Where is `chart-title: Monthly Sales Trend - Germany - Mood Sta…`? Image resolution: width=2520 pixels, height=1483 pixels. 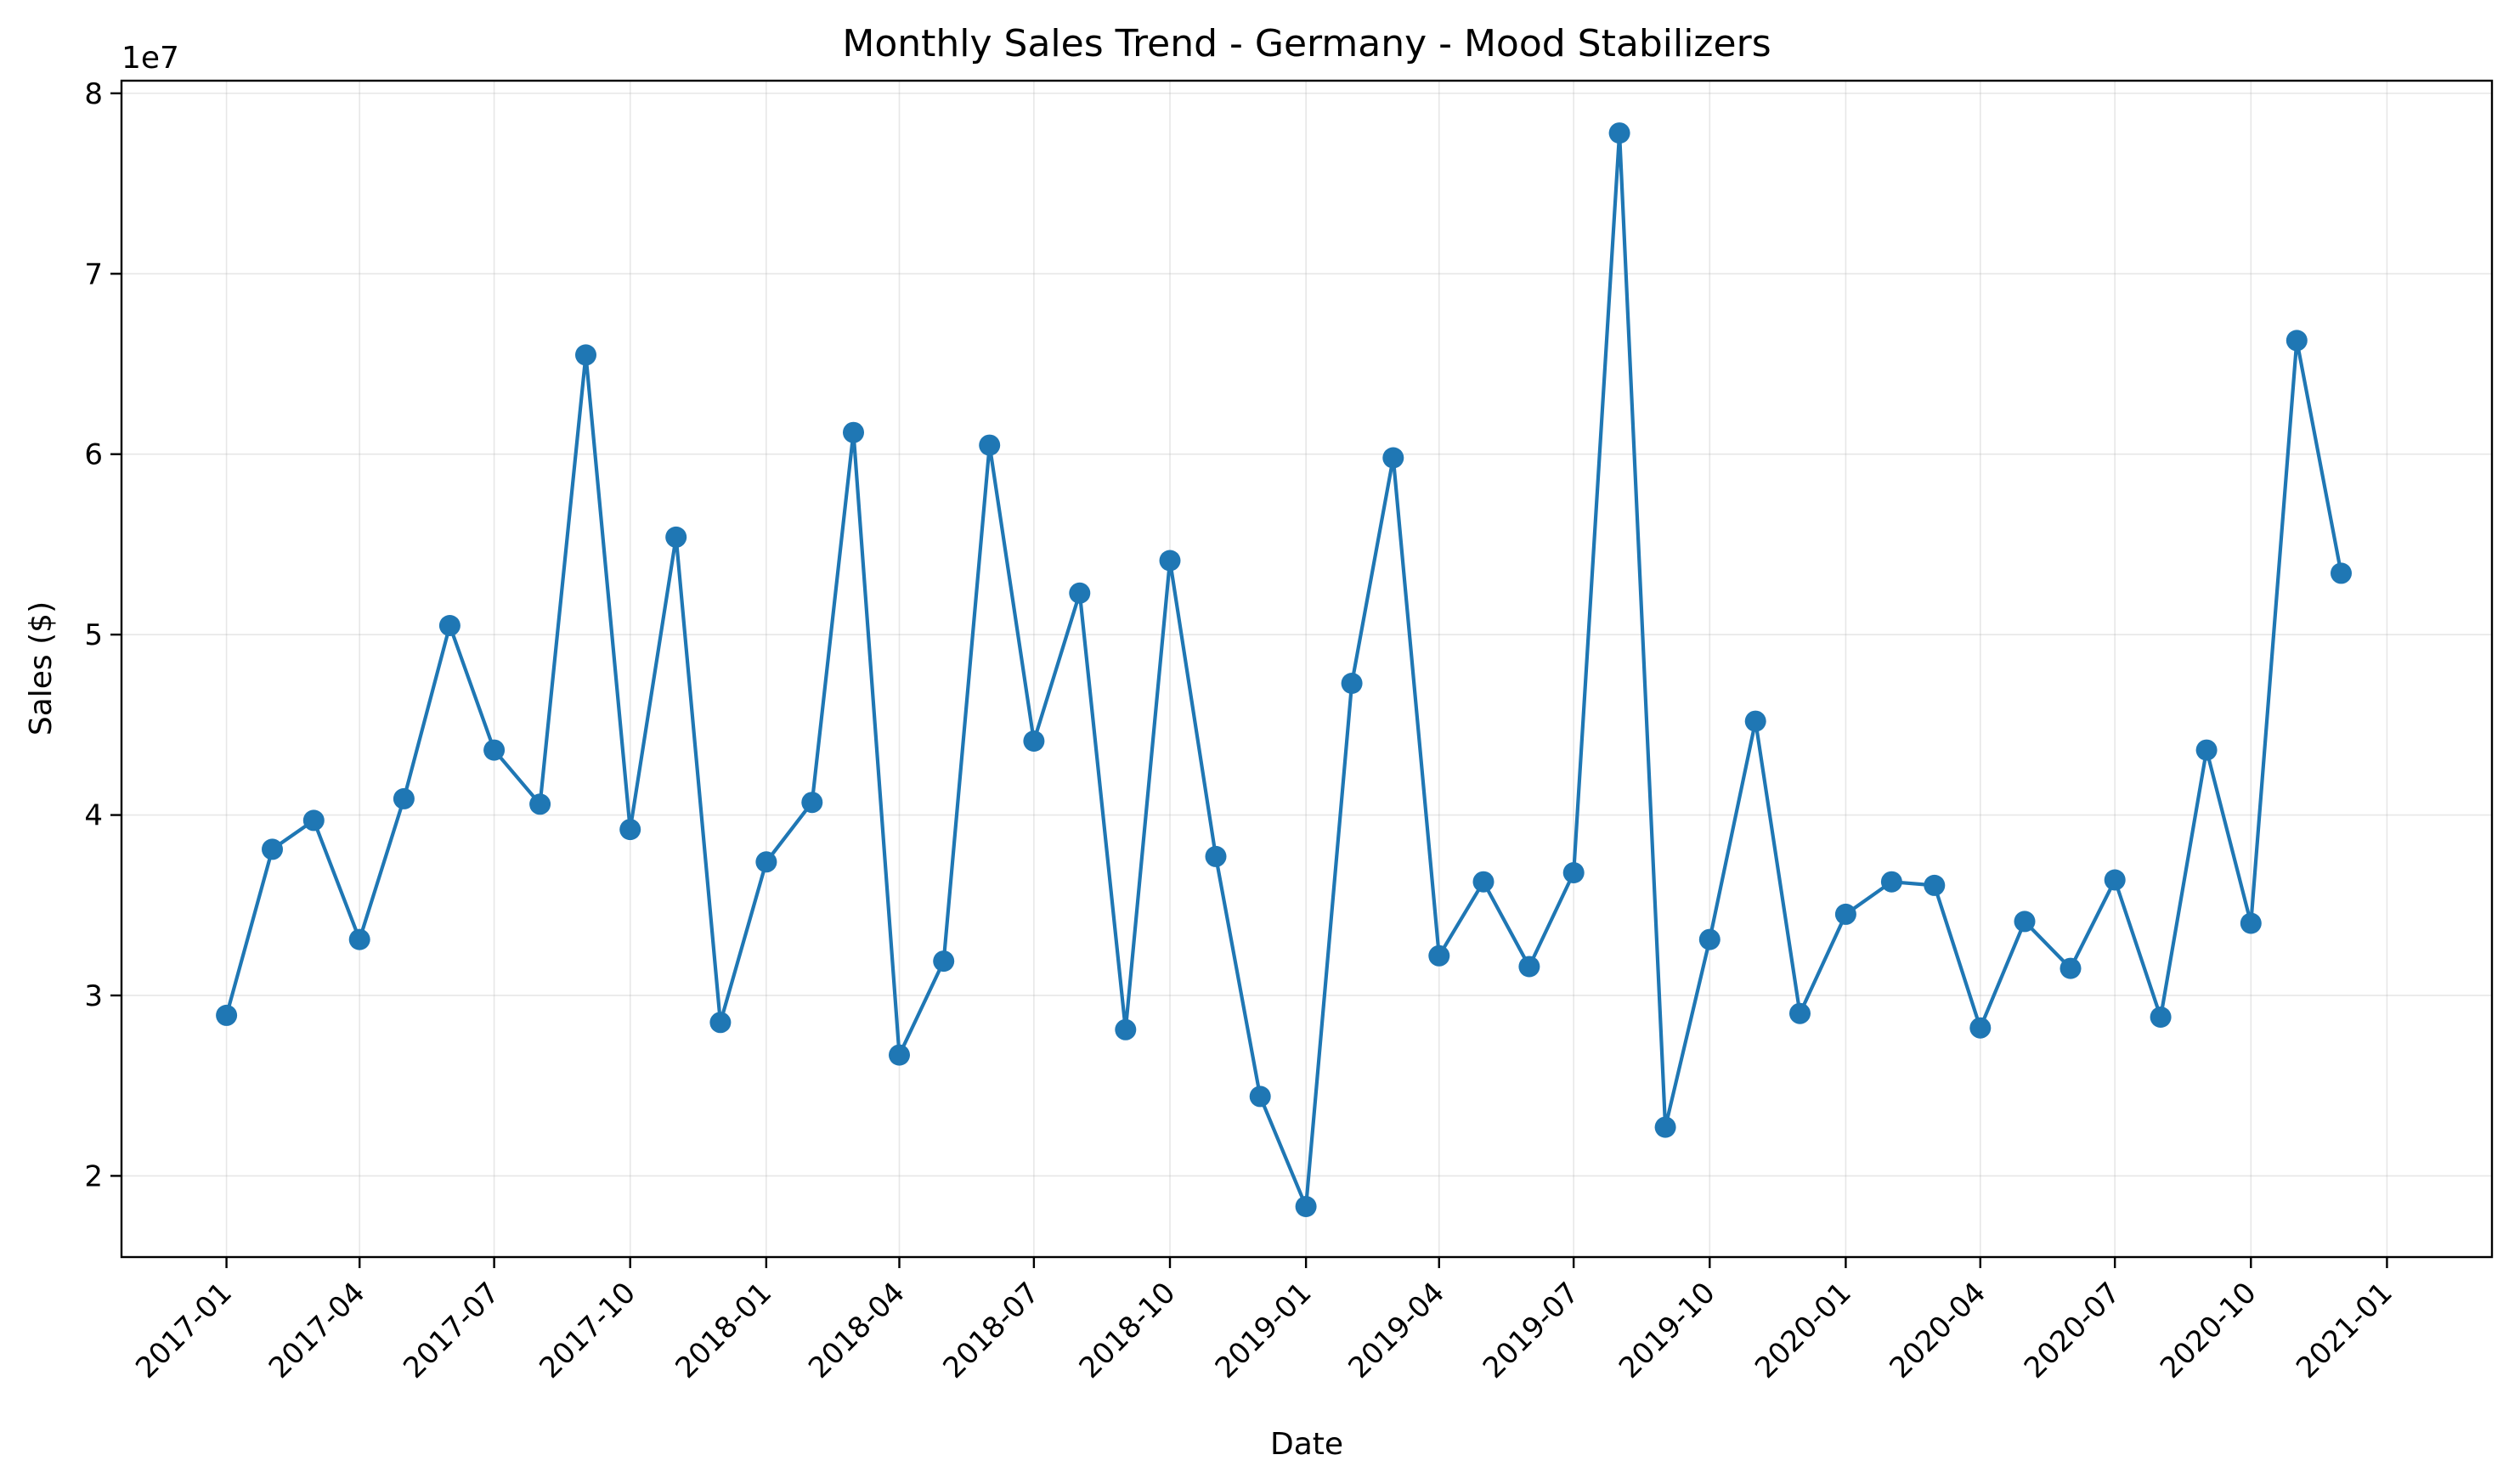
chart-title: Monthly Sales Trend - Germany - Mood Sta… is located at coordinates (1307, 43).